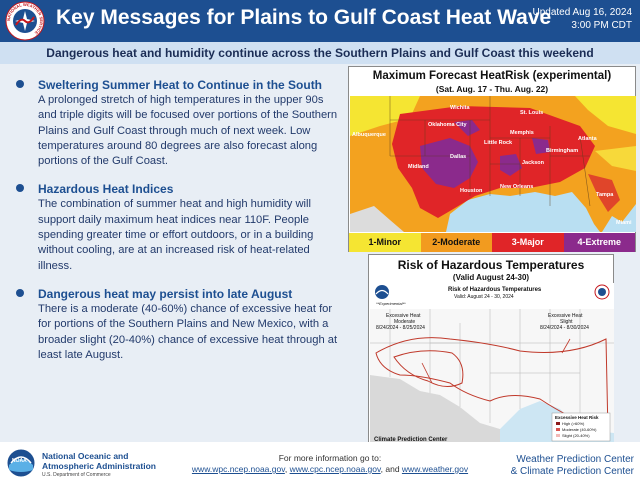  I want to click on noaa-department: U.S. Department of Commerce, so click(76, 475).